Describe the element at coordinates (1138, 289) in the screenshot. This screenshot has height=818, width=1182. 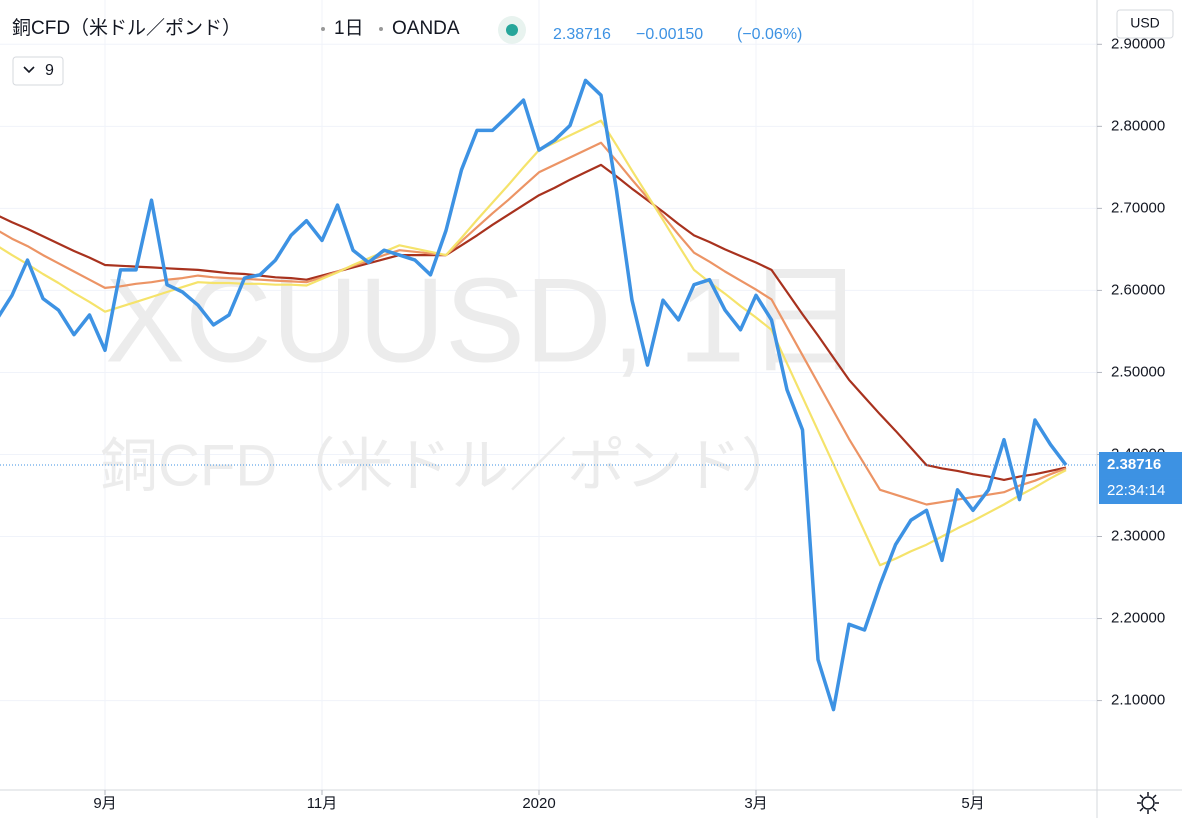
I see `y-tick-label: 2.60000` at that location.